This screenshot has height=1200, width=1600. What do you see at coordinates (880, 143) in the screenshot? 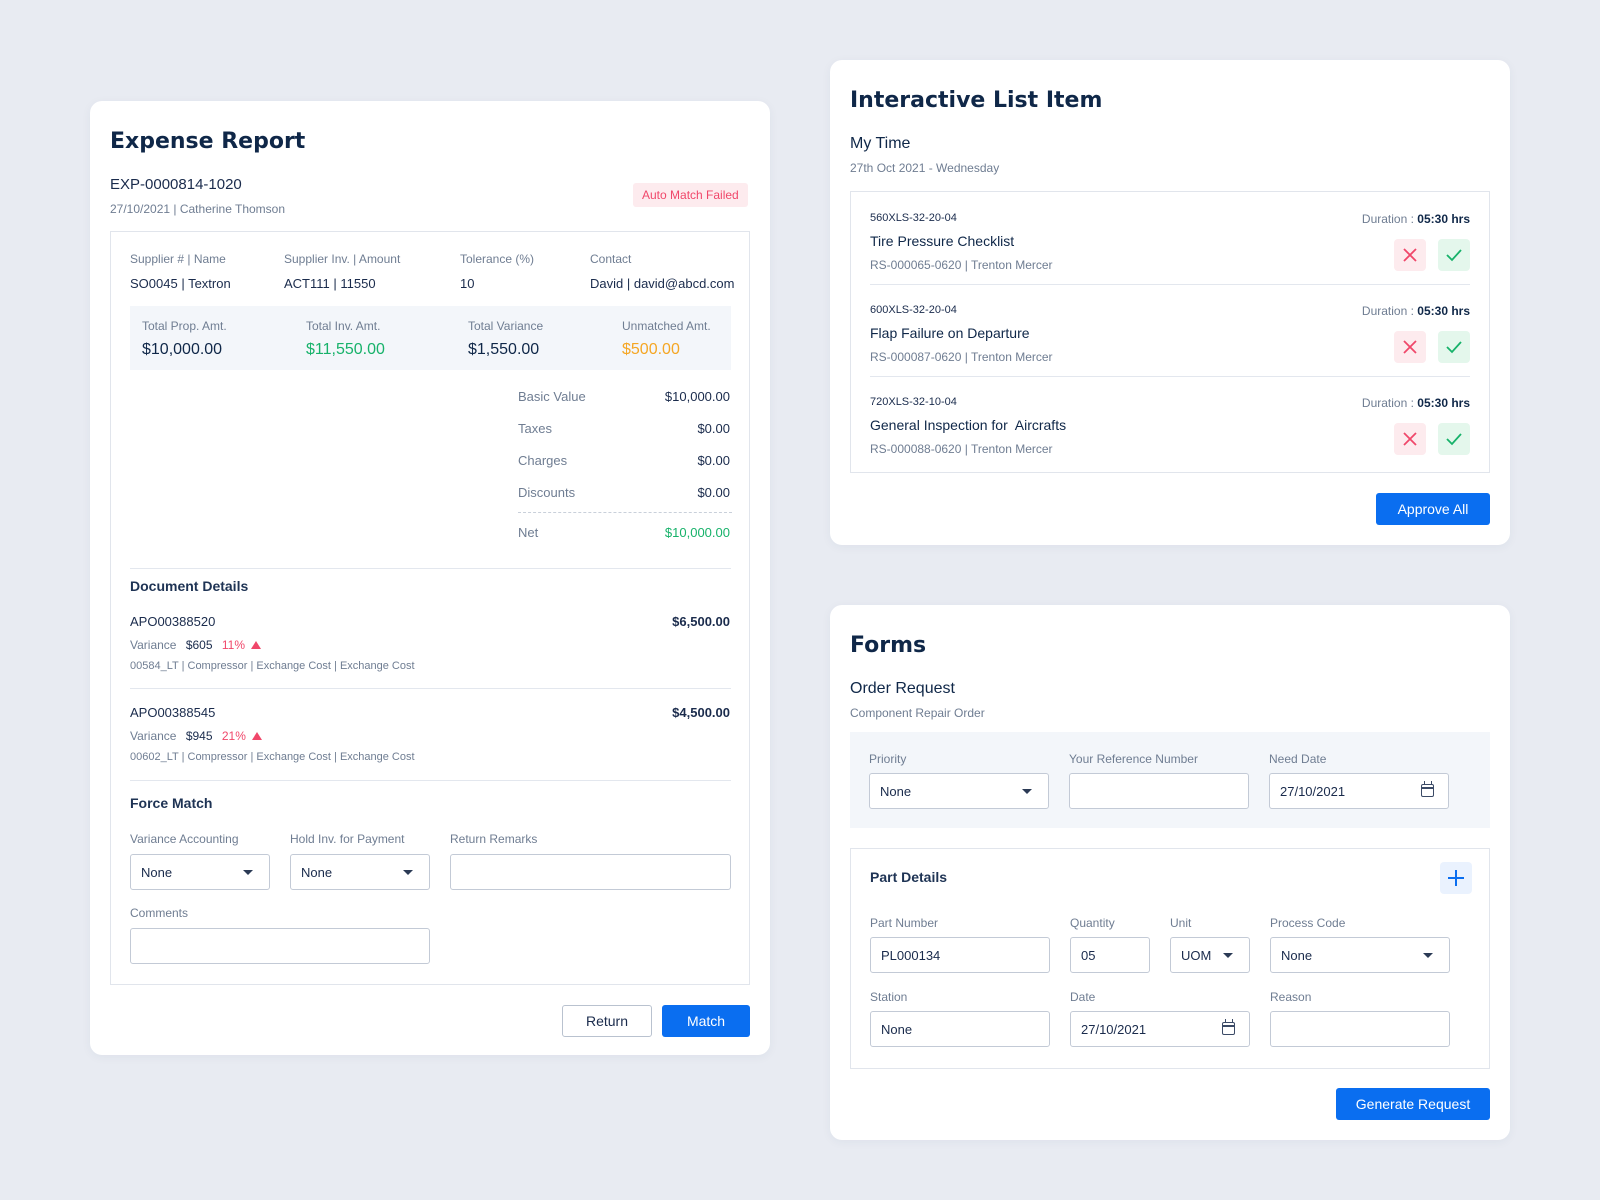
I see `list-subtitle: My Time` at bounding box center [880, 143].